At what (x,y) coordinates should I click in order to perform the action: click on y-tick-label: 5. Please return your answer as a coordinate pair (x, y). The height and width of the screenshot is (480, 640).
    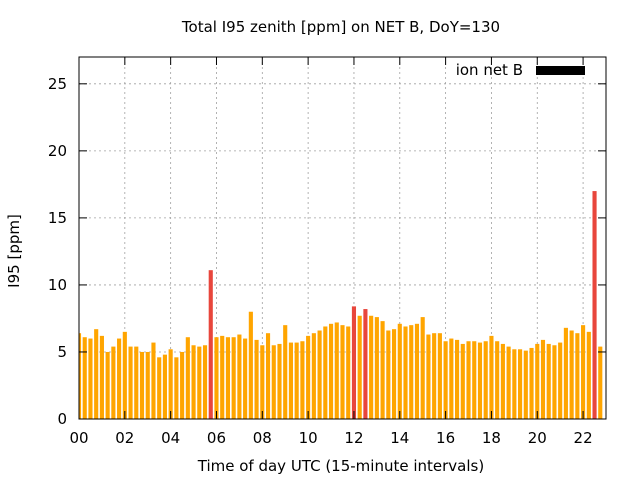
    Looking at the image, I should click on (62, 352).